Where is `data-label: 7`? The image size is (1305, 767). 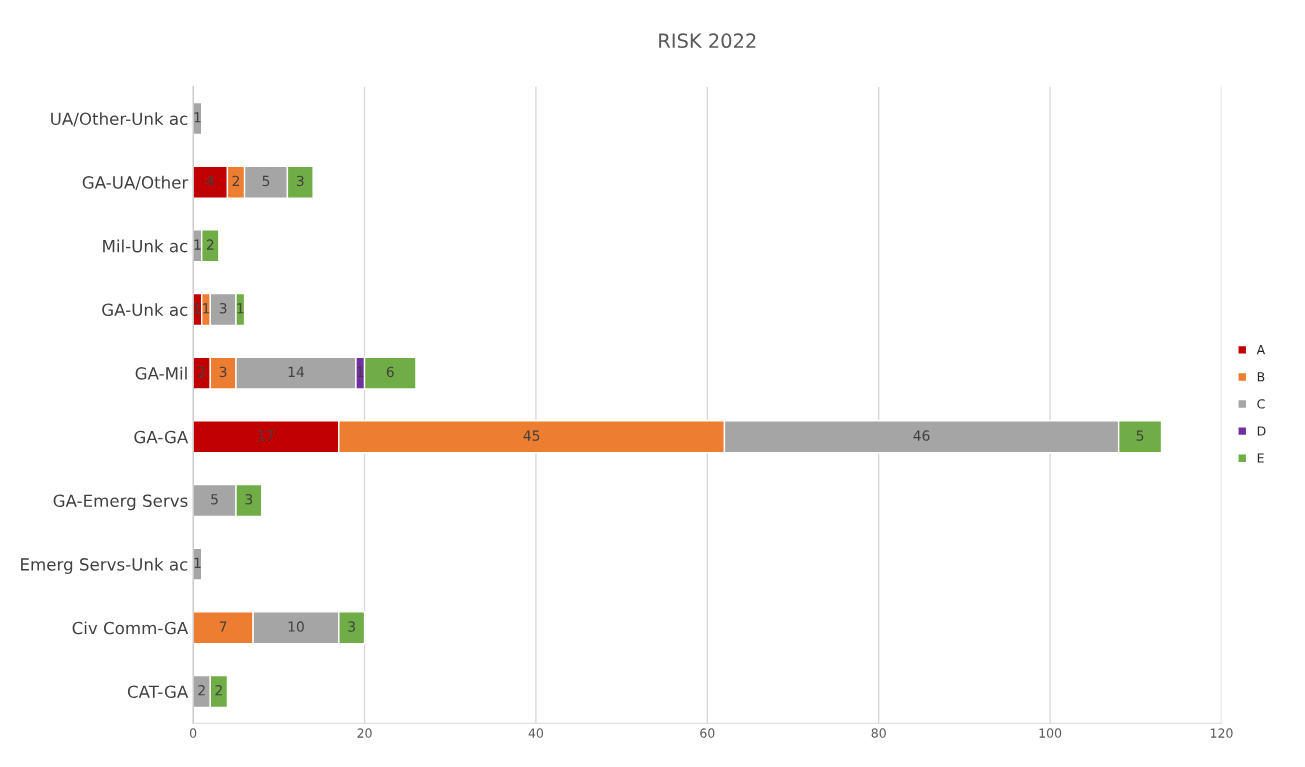
data-label: 7 is located at coordinates (223, 626).